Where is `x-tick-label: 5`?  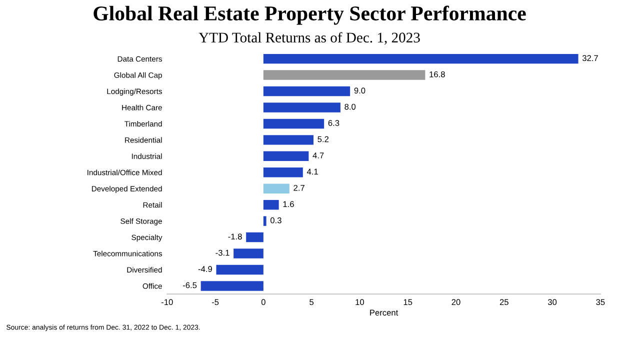
x-tick-label: 5 is located at coordinates (312, 302).